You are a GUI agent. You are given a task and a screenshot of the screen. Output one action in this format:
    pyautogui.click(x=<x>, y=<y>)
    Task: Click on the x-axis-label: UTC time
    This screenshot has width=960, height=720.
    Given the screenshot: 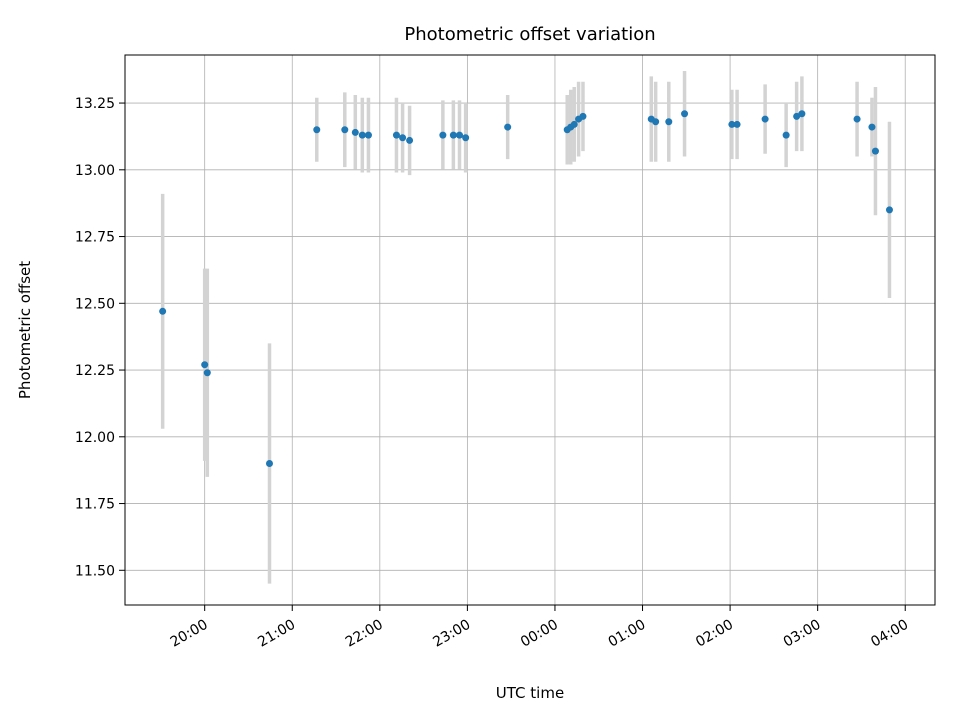 What is the action you would take?
    pyautogui.click(x=530, y=693)
    